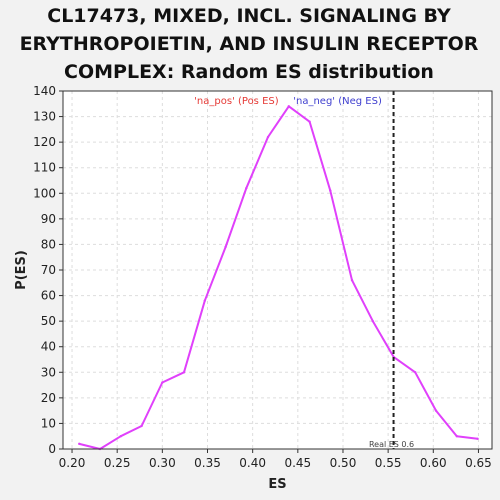  What do you see at coordinates (48, 296) in the screenshot?
I see `y-tick-label: 60` at bounding box center [48, 296].